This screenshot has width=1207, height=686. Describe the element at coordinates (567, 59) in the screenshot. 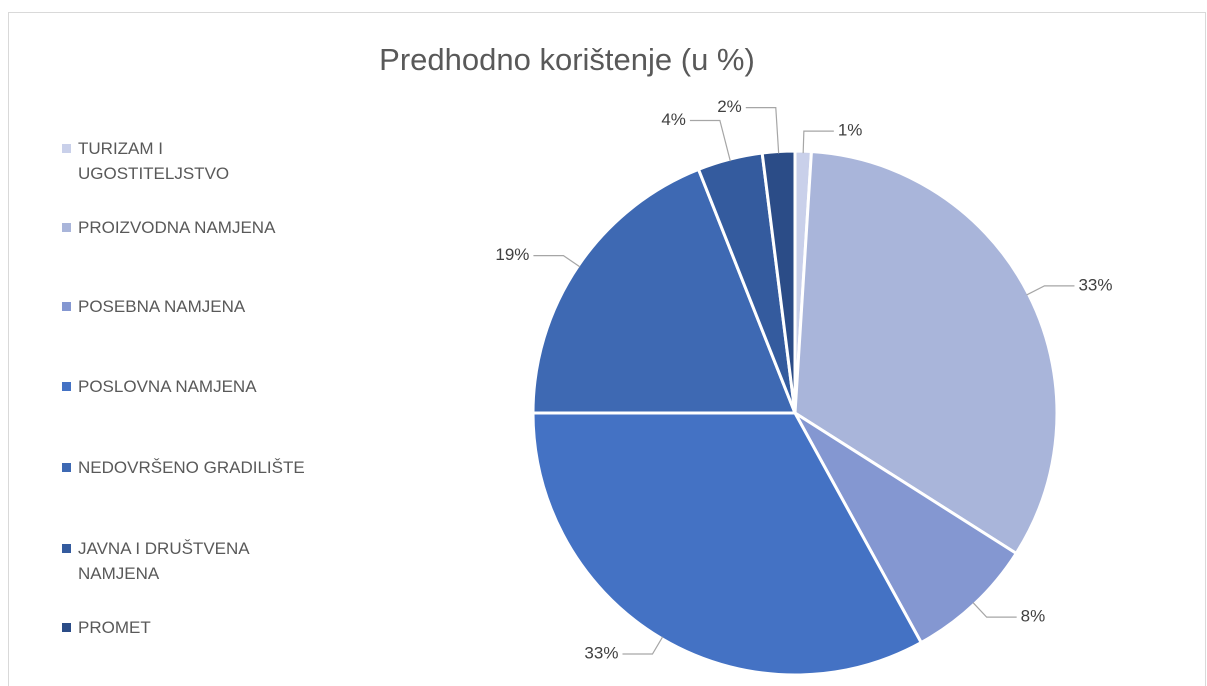

I see `chart-title: Predhodno korištenje (u %)` at that location.